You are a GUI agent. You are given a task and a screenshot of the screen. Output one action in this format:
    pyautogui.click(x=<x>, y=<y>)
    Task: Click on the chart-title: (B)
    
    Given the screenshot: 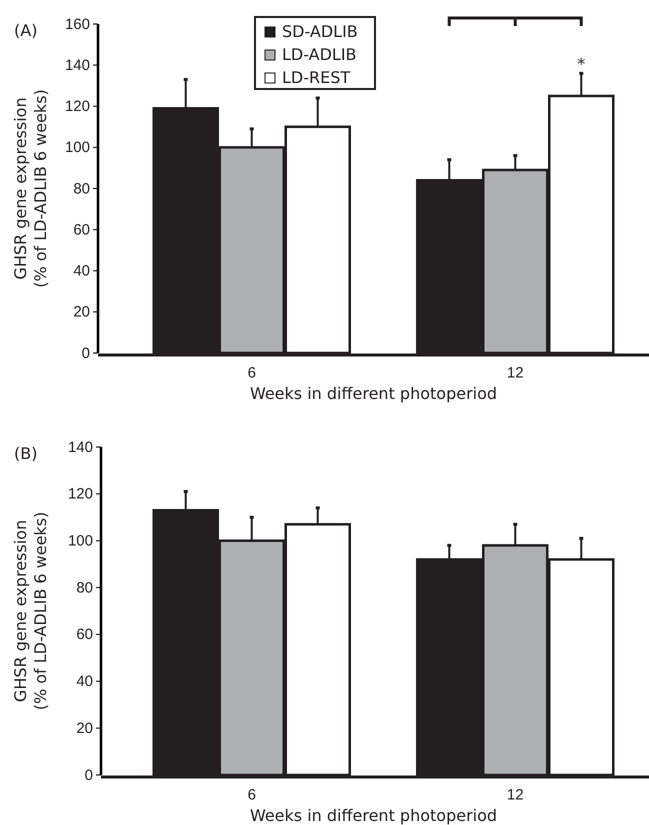 What is the action you would take?
    pyautogui.click(x=26, y=453)
    